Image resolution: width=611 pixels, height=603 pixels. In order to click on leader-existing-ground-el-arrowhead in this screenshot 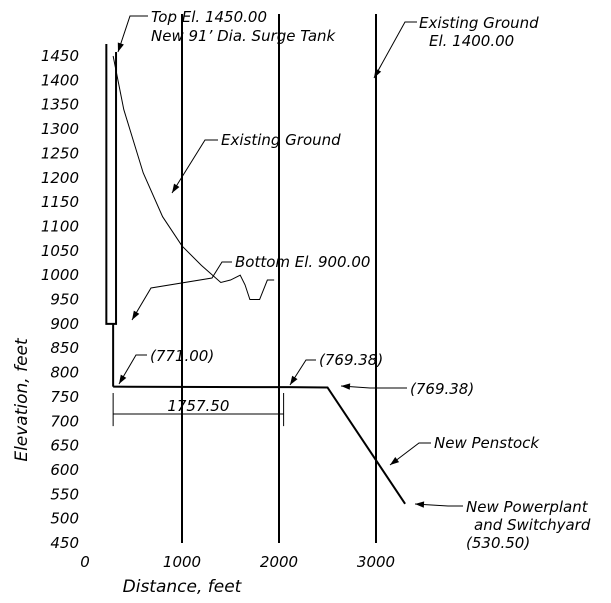, I will do `click(378, 73)`.